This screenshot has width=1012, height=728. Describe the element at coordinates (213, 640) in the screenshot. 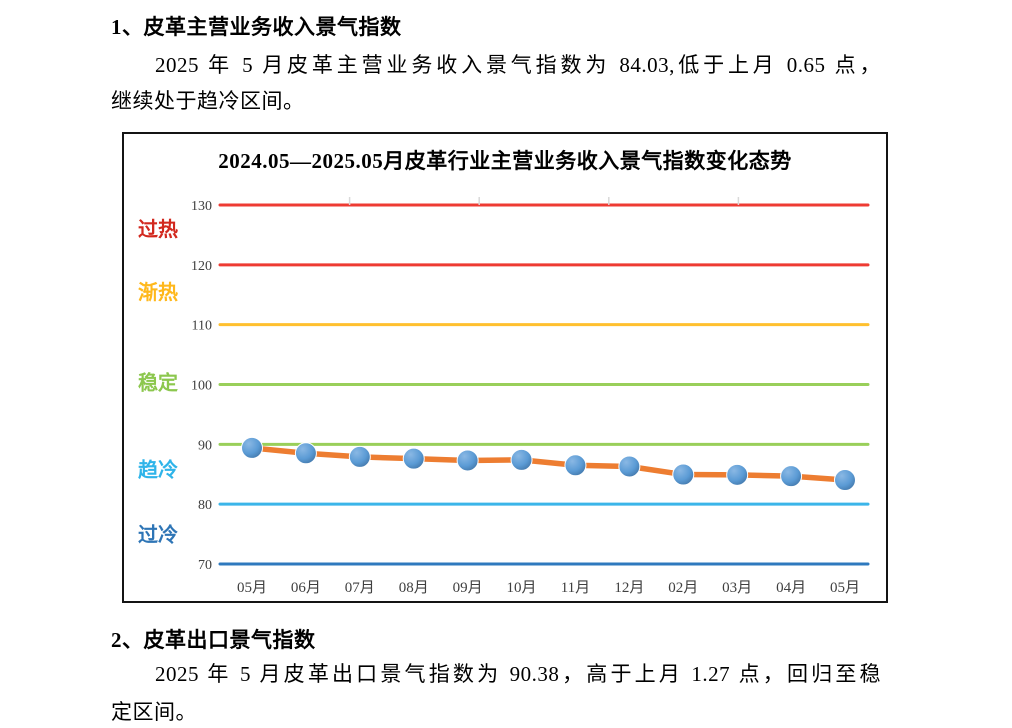

I see `section2-heading: 2、皮革出口景气指数` at that location.